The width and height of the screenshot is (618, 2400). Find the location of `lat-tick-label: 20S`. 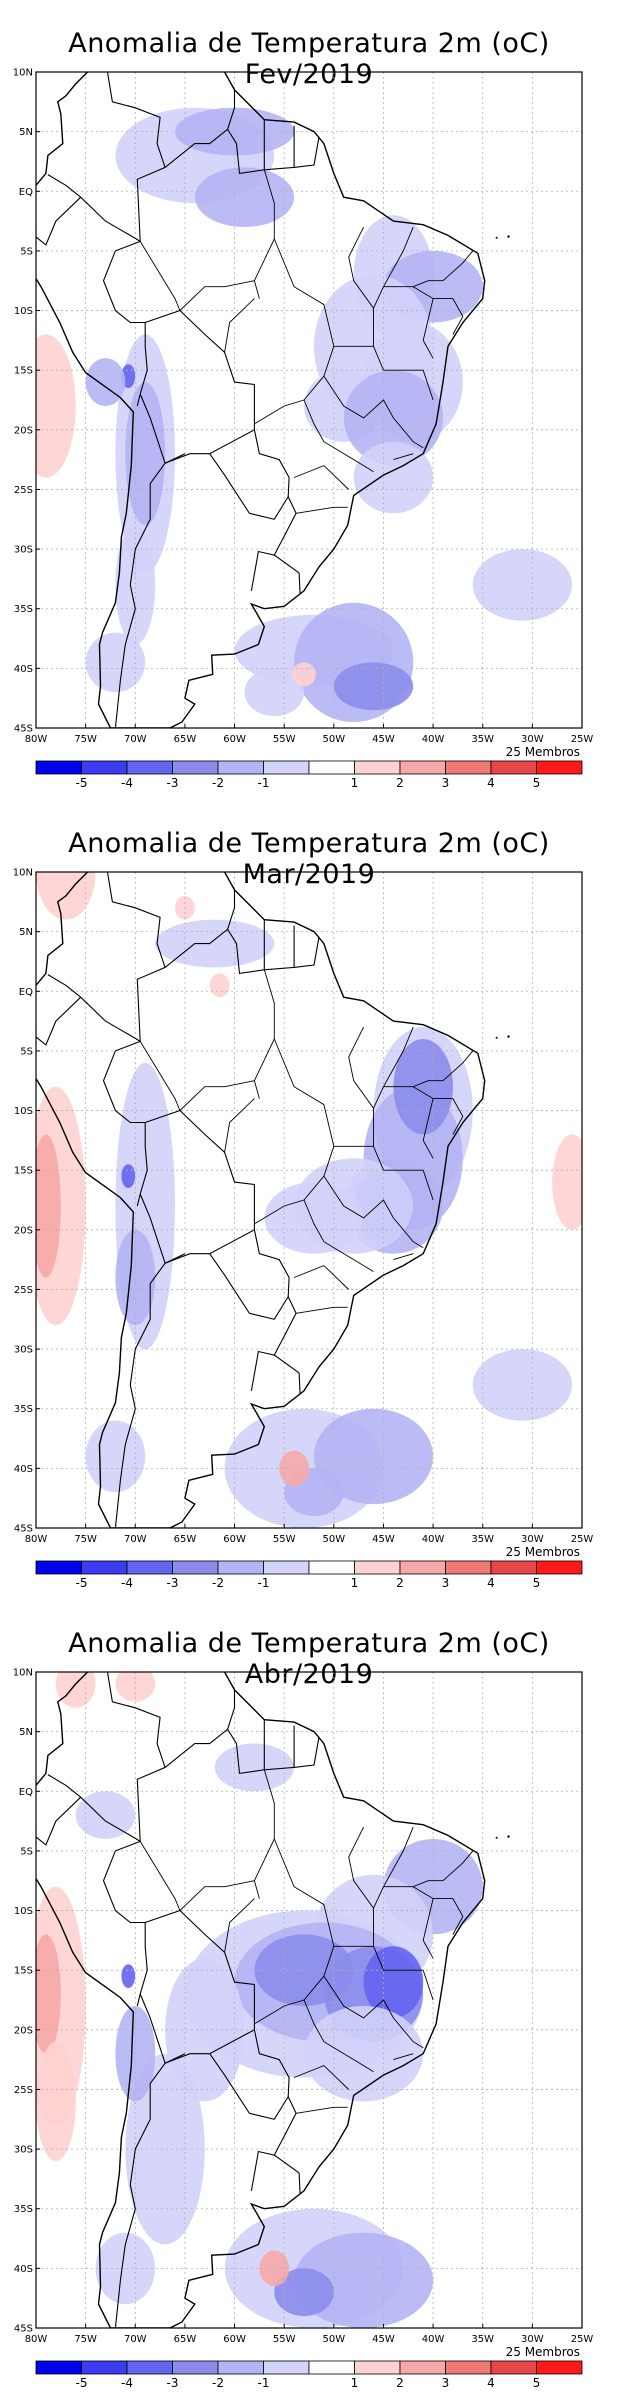

lat-tick-label: 20S is located at coordinates (23, 1230).